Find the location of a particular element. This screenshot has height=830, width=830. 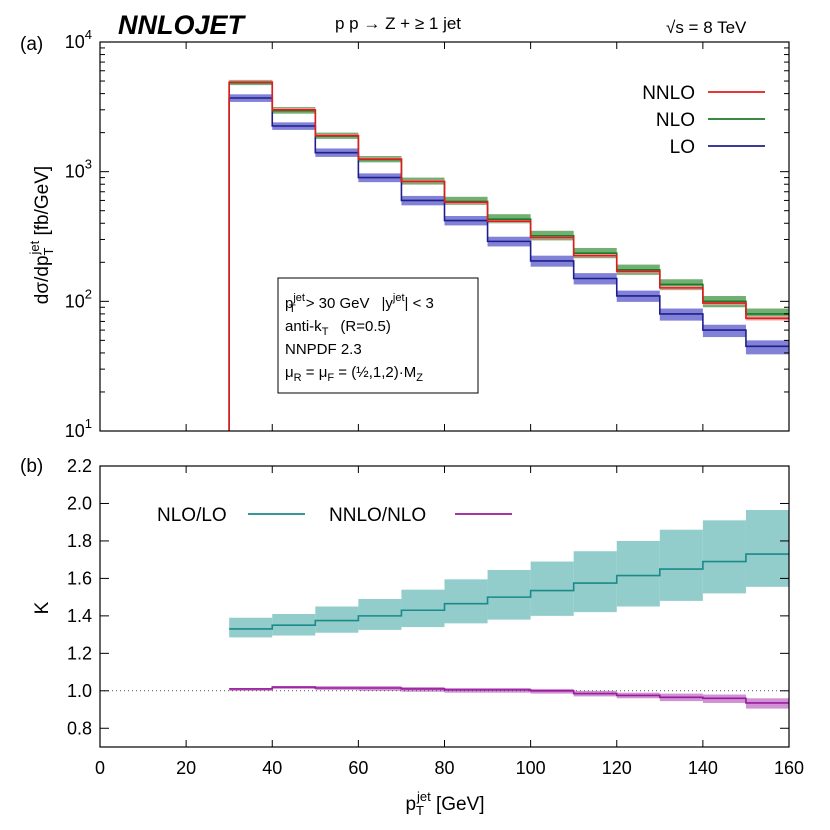

panel-b-ytick-label-4: 1.6 is located at coordinates (79, 578).